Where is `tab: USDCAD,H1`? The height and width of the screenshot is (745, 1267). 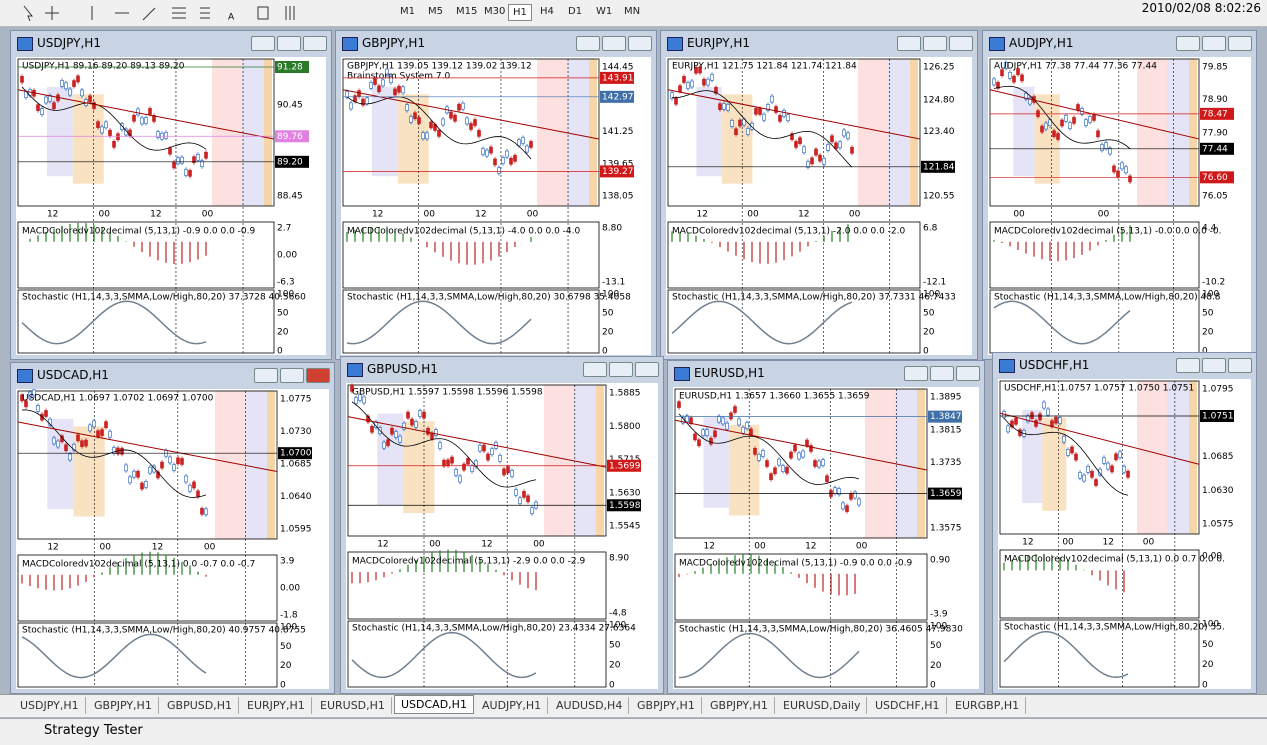
tab: USDCAD,H1 is located at coordinates (434, 704).